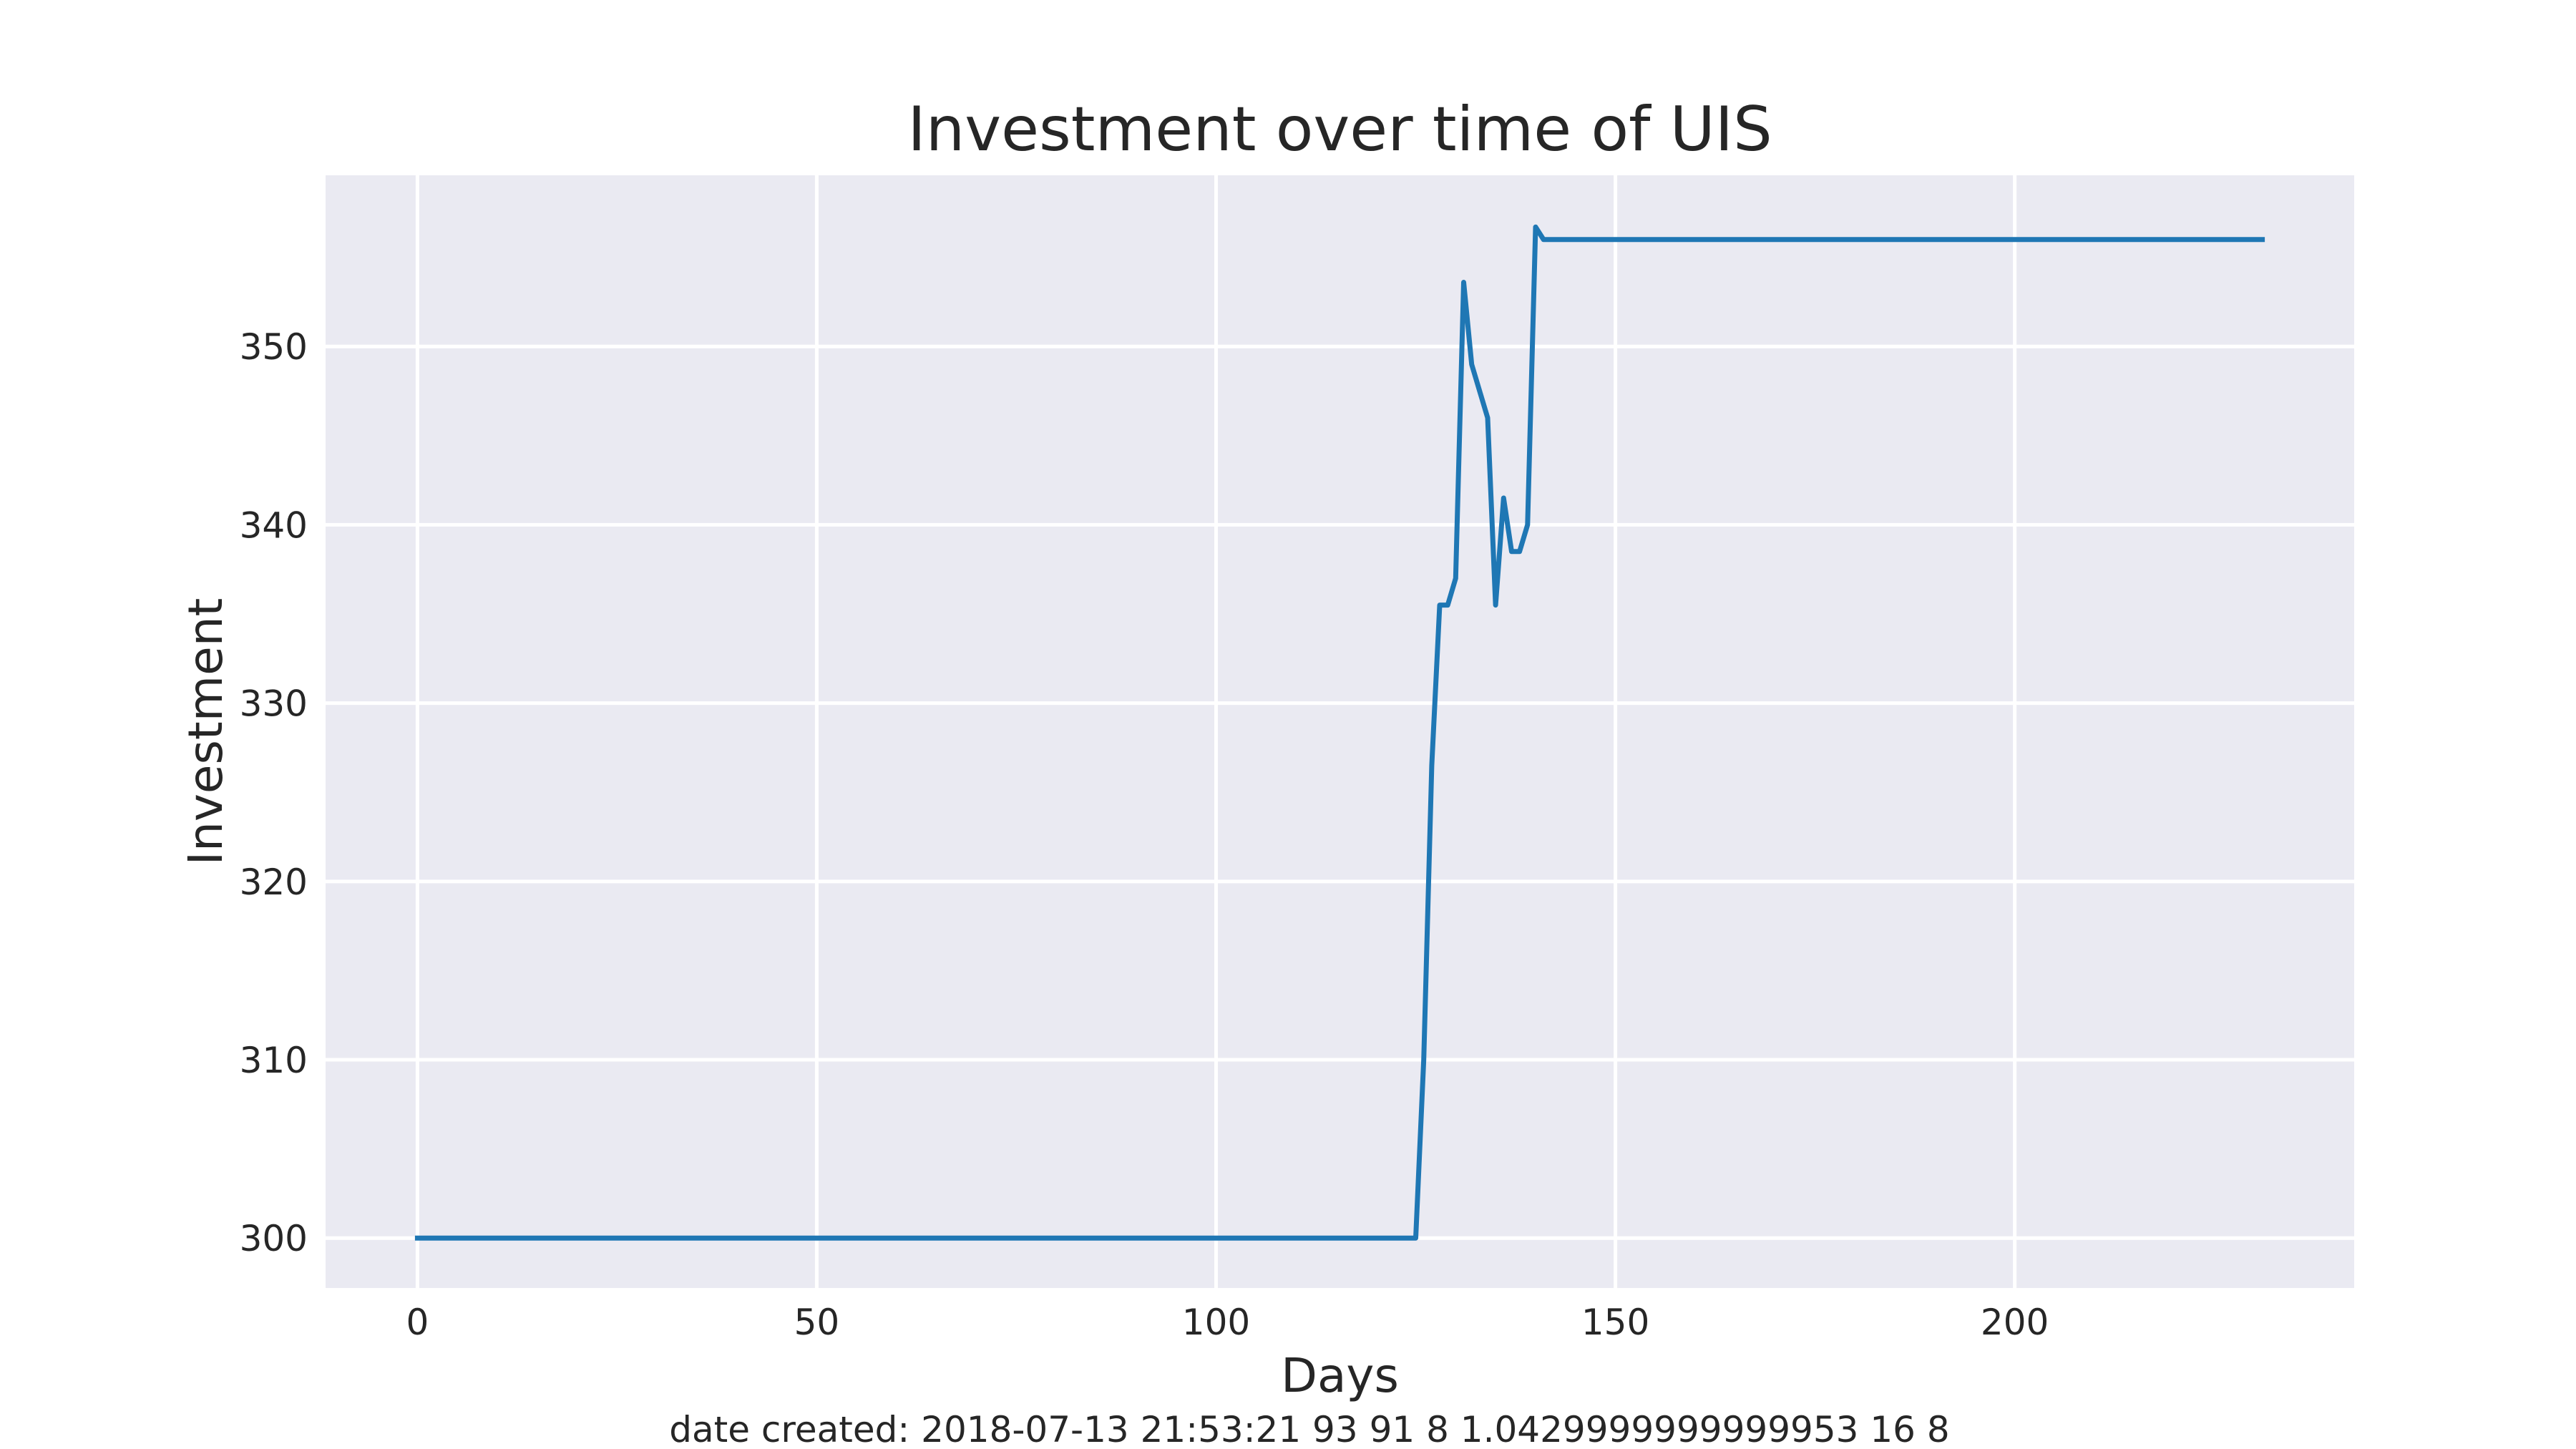 This screenshot has height=1449, width=2576. Describe the element at coordinates (1340, 1375) in the screenshot. I see `x-axis-label: Days` at that location.